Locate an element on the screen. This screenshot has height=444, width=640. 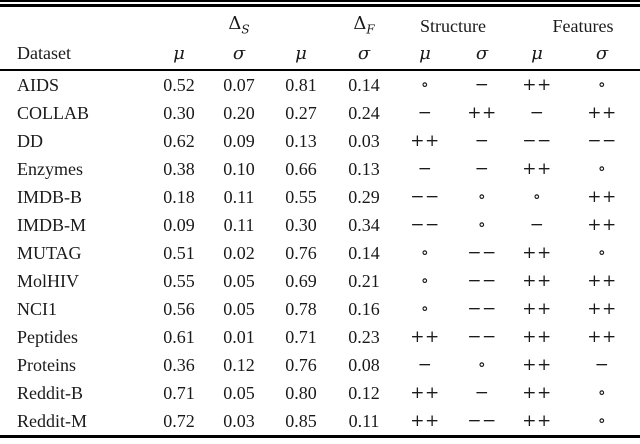
numeric-value-cell: 0.72 is located at coordinates (179, 420).